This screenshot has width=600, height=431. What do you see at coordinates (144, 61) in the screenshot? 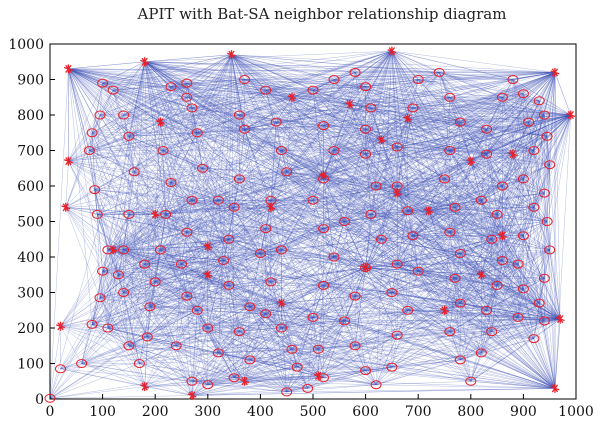
I see `anchor-star-stroke` at bounding box center [144, 61].